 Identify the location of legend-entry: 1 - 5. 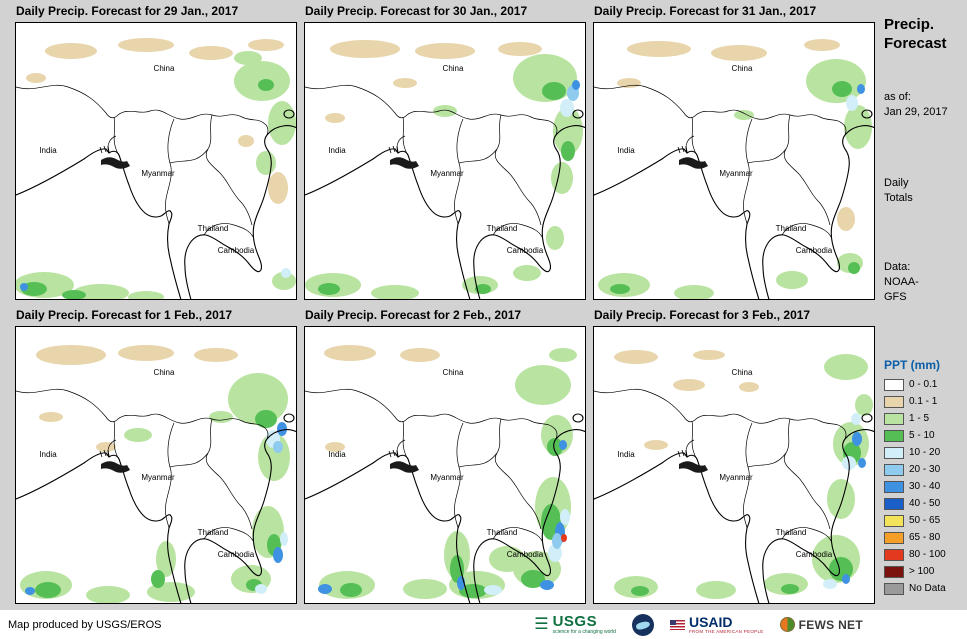
(915, 418).